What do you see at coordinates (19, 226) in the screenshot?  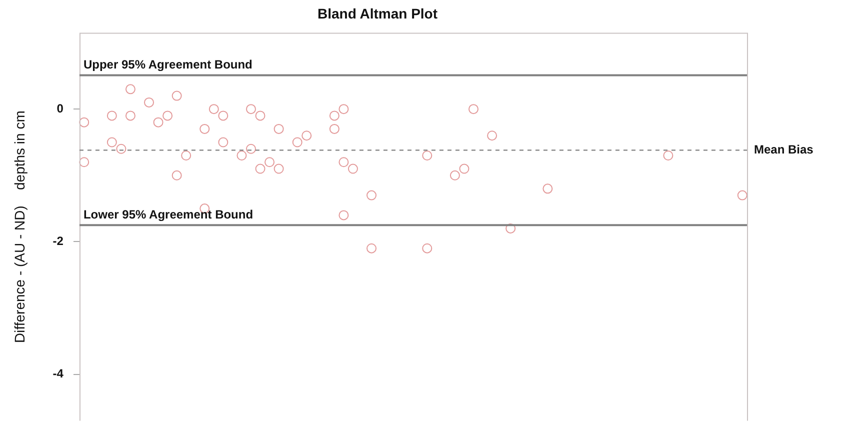 I see `y-axis-title: Difference - (AU - ND) depths in cm` at bounding box center [19, 226].